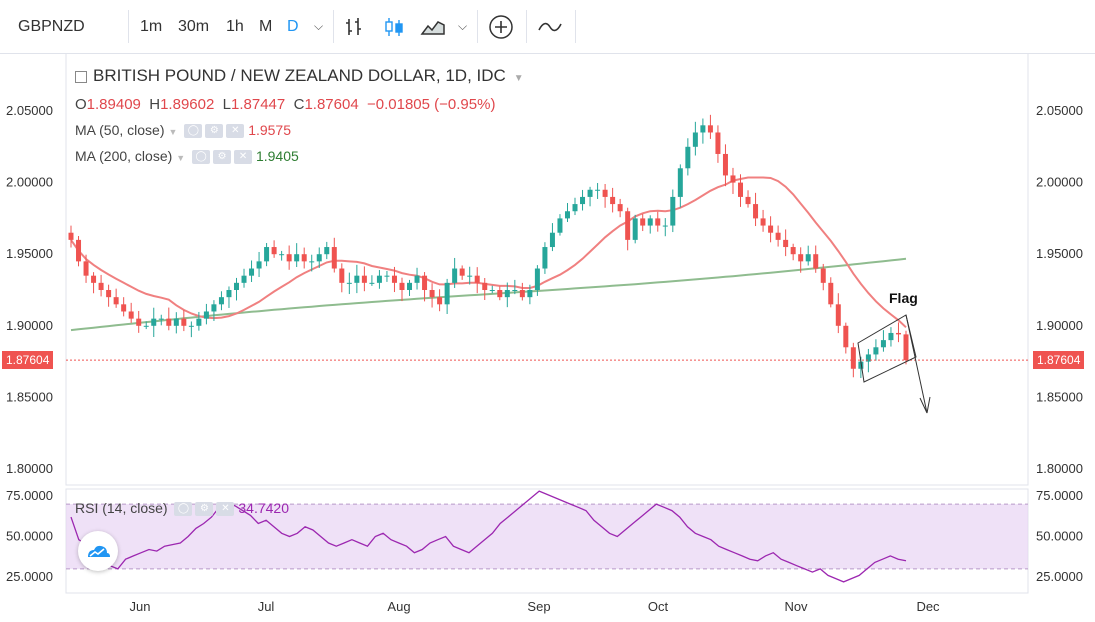 The width and height of the screenshot is (1095, 622). Describe the element at coordinates (113, 104) in the screenshot. I see `open-value: 1.89409` at that location.